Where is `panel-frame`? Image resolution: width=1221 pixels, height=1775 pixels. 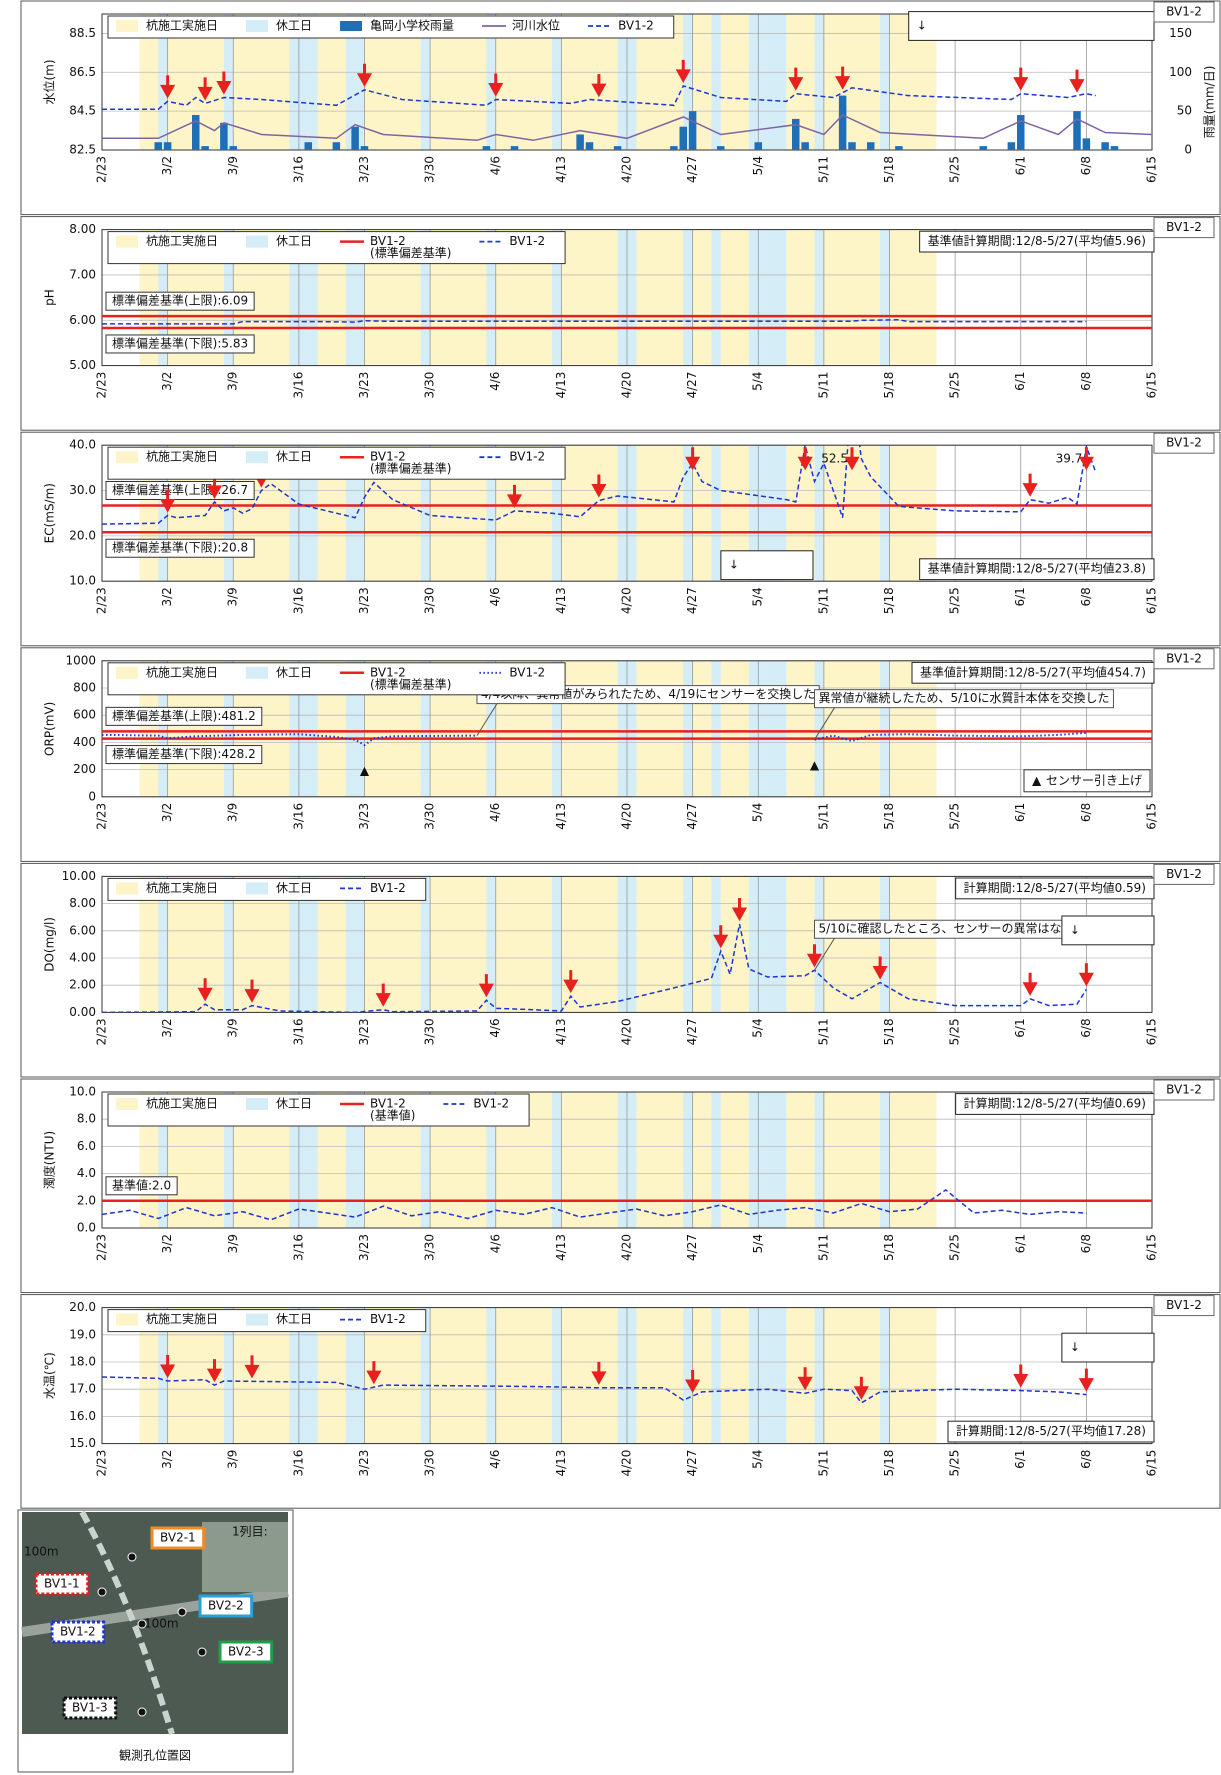
panel-frame is located at coordinates (620, 323).